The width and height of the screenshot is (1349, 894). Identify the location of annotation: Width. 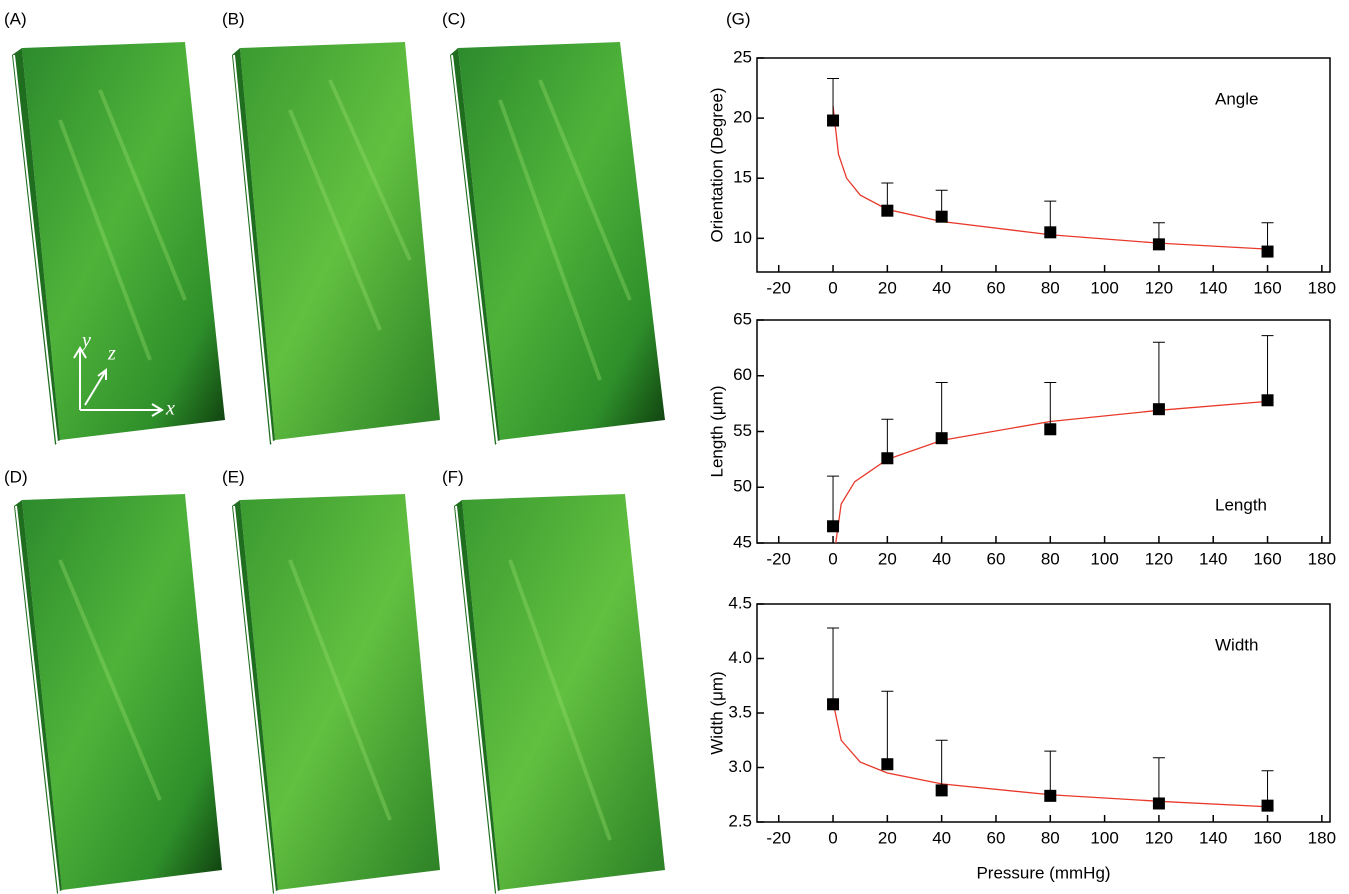
(1236, 644).